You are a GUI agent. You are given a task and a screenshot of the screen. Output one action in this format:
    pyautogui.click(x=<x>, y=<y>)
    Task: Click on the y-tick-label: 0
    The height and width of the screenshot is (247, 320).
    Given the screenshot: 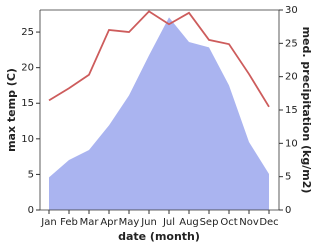 What is the action you would take?
    pyautogui.click(x=31, y=210)
    